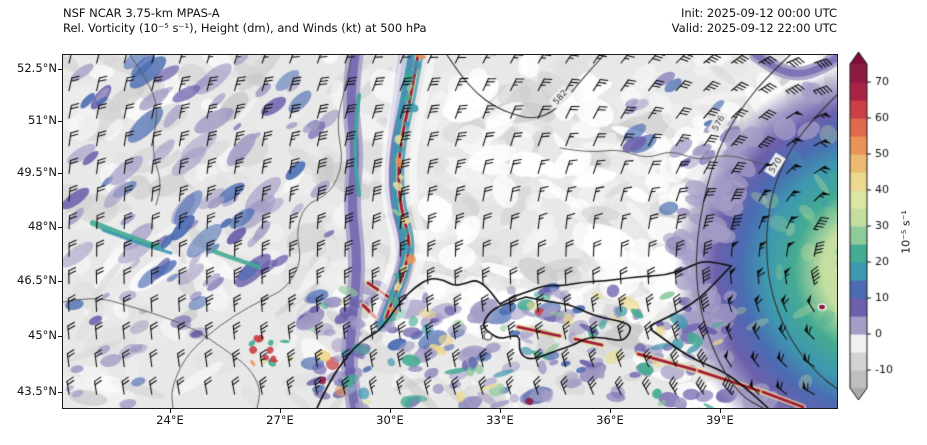  I want to click on x-tick-label: 33°E, so click(500, 420).